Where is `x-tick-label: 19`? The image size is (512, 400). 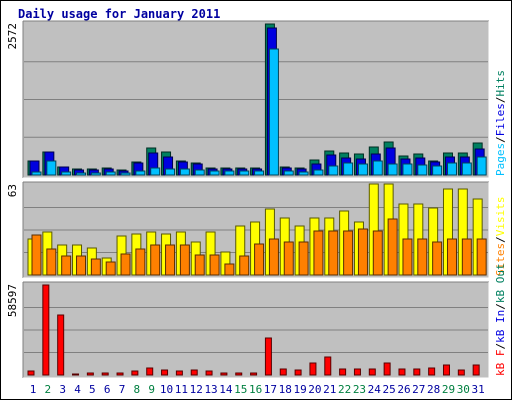 x-tick-label: 19 is located at coordinates (299, 389).